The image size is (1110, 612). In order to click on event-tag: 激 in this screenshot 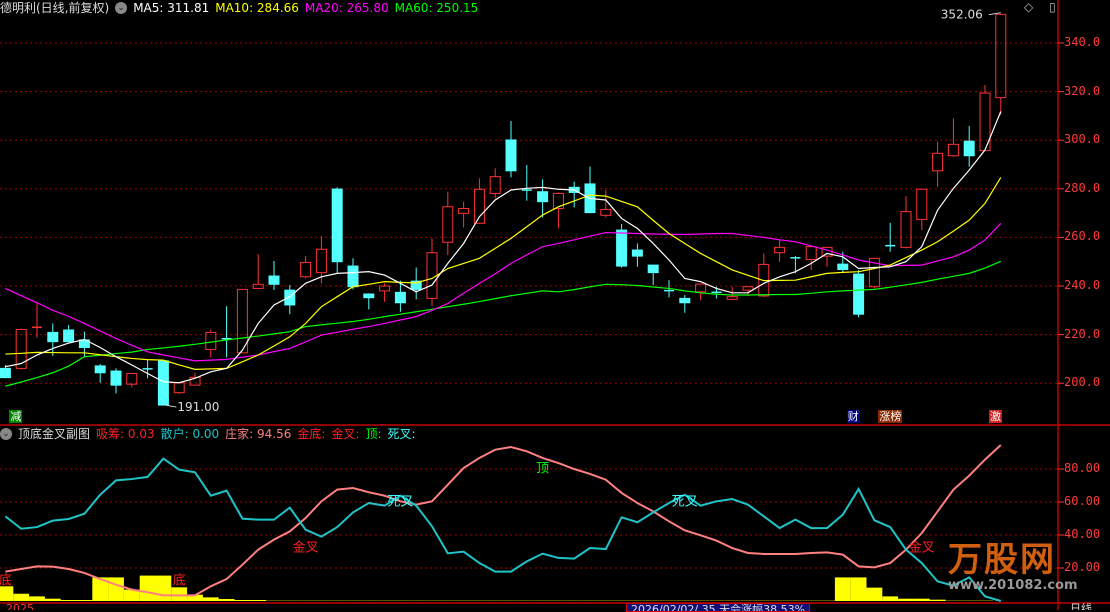, I will do `click(995, 416)`.